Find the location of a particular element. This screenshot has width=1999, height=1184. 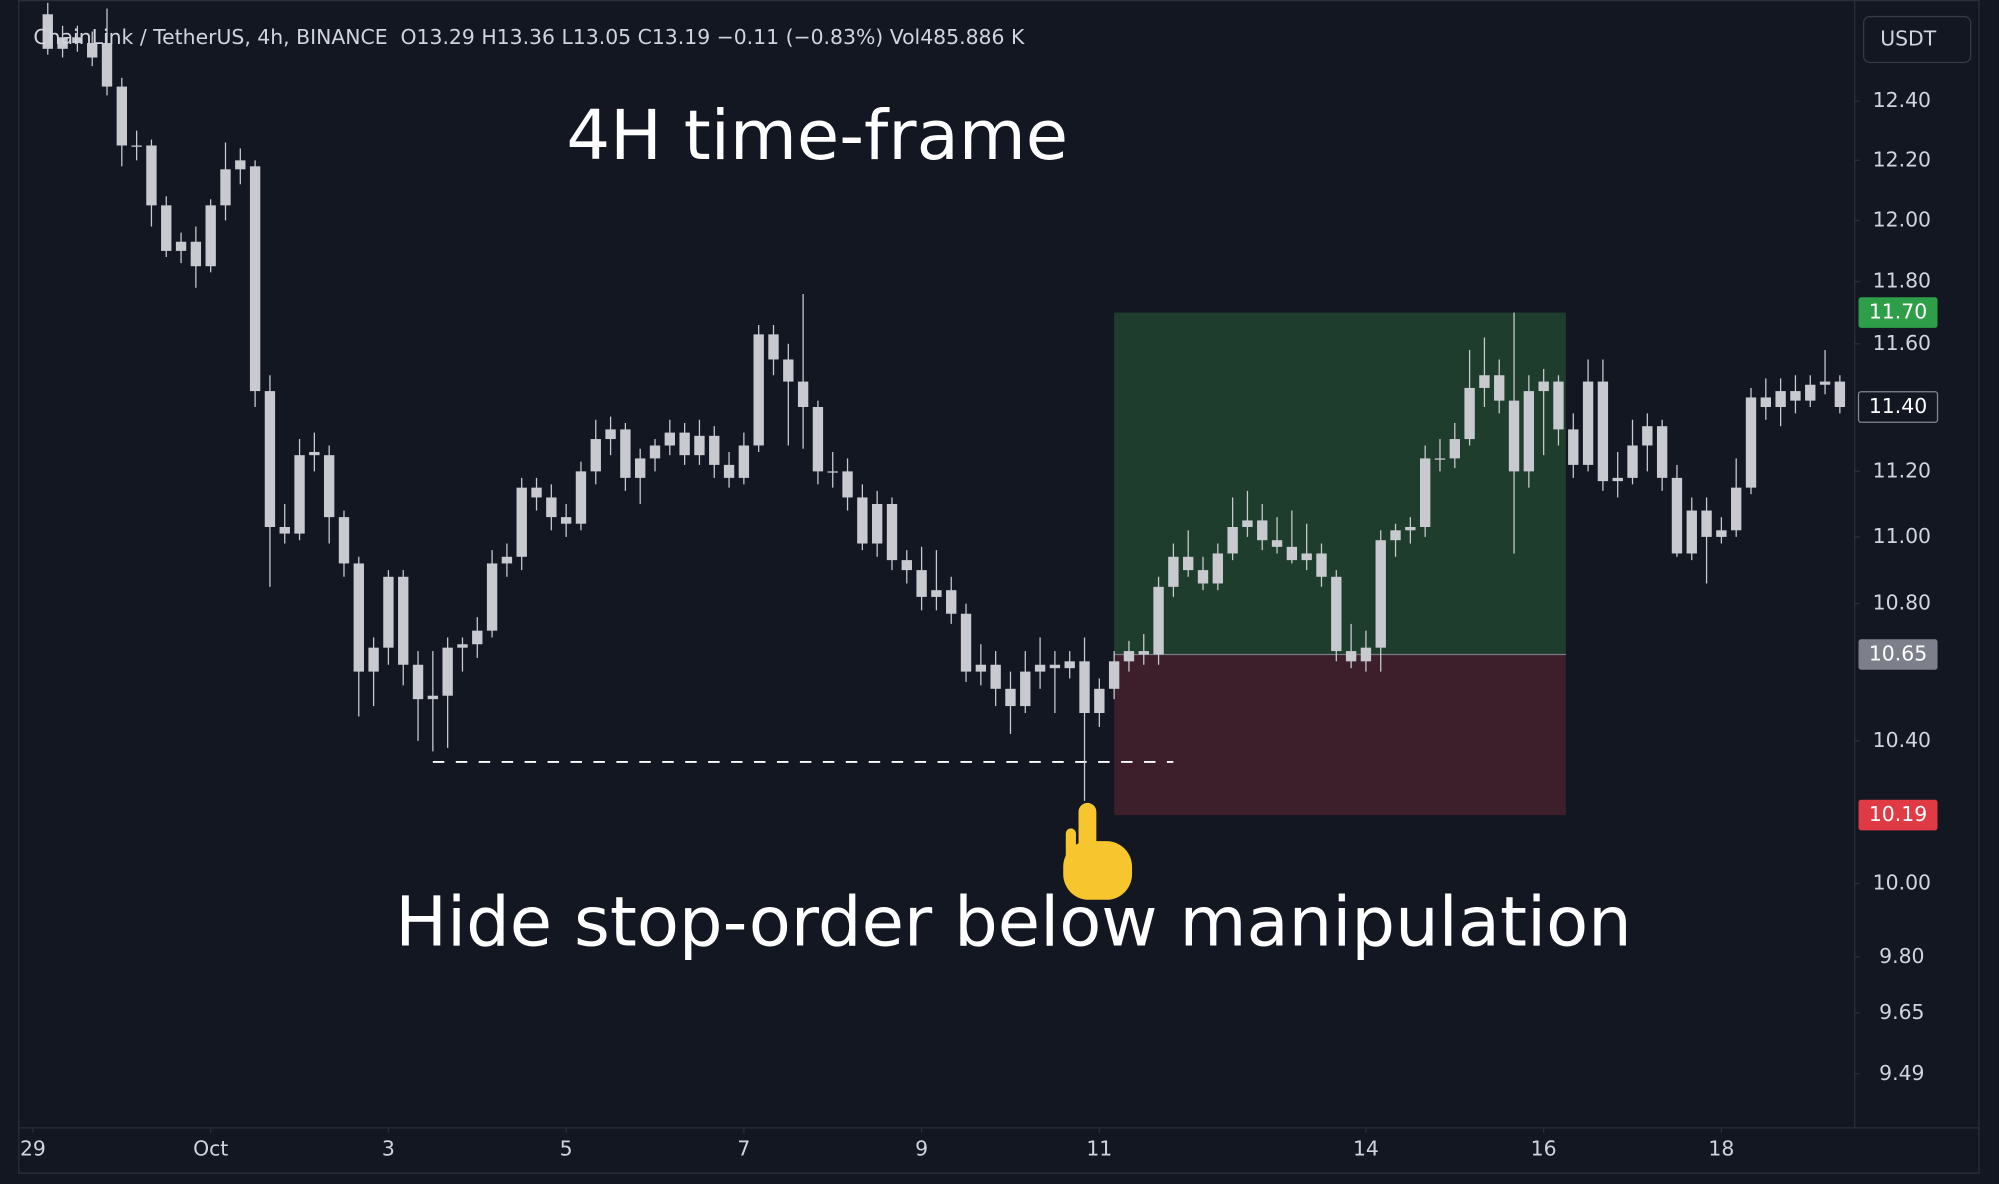

x-tick-label: 7 is located at coordinates (743, 1149).